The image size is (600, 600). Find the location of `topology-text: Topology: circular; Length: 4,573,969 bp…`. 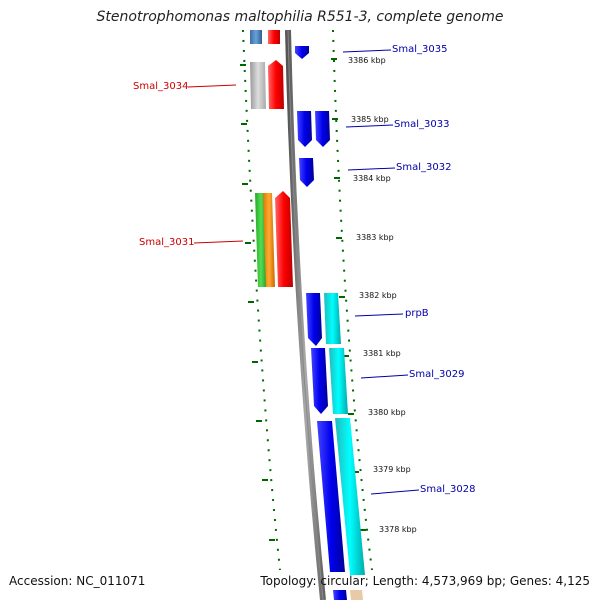

topology-text: Topology: circular; Length: 4,573,969 bp… is located at coordinates (425, 581).